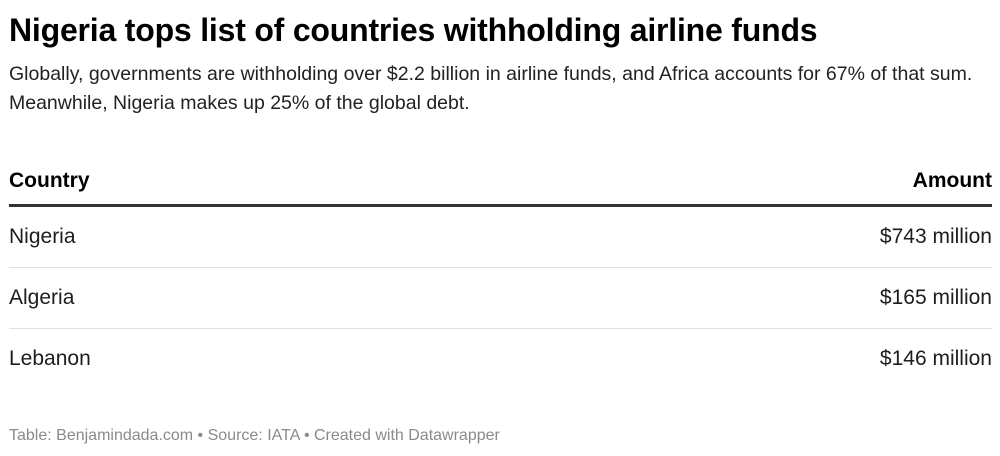  What do you see at coordinates (500, 359) in the screenshot?
I see `table-row: Lebanon $146 million` at bounding box center [500, 359].